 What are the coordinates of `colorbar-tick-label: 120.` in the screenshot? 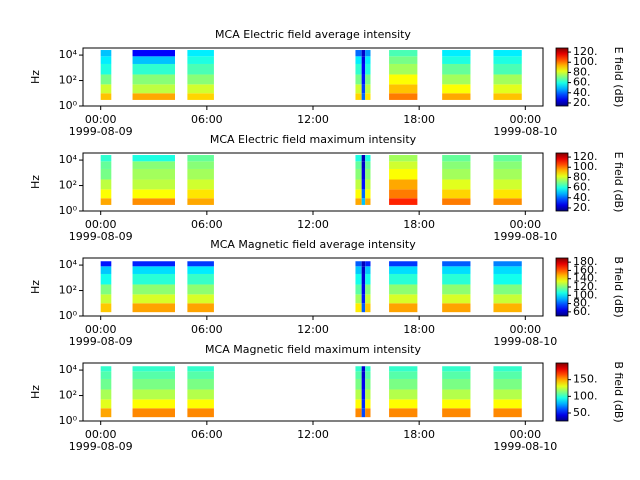 It's located at (585, 286).